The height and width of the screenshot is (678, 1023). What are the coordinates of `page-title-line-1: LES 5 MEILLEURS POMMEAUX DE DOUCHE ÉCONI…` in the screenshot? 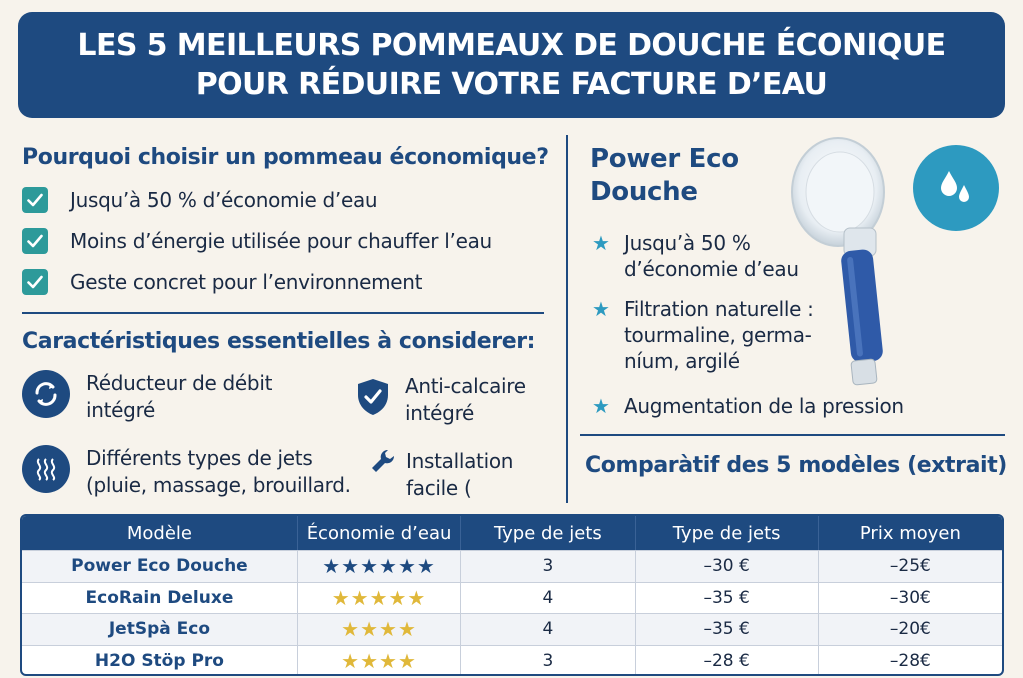 It's located at (511, 45).